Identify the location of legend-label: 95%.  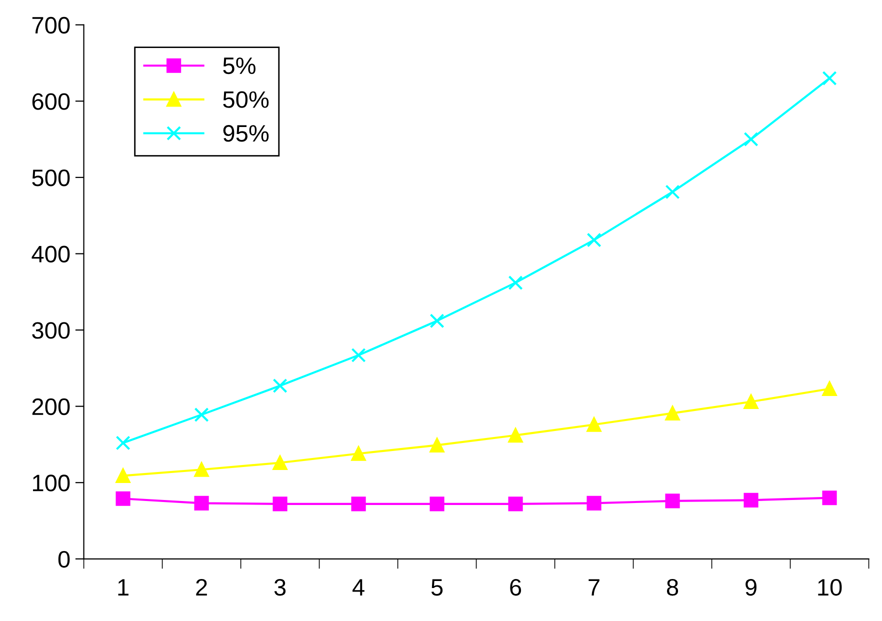
(246, 133).